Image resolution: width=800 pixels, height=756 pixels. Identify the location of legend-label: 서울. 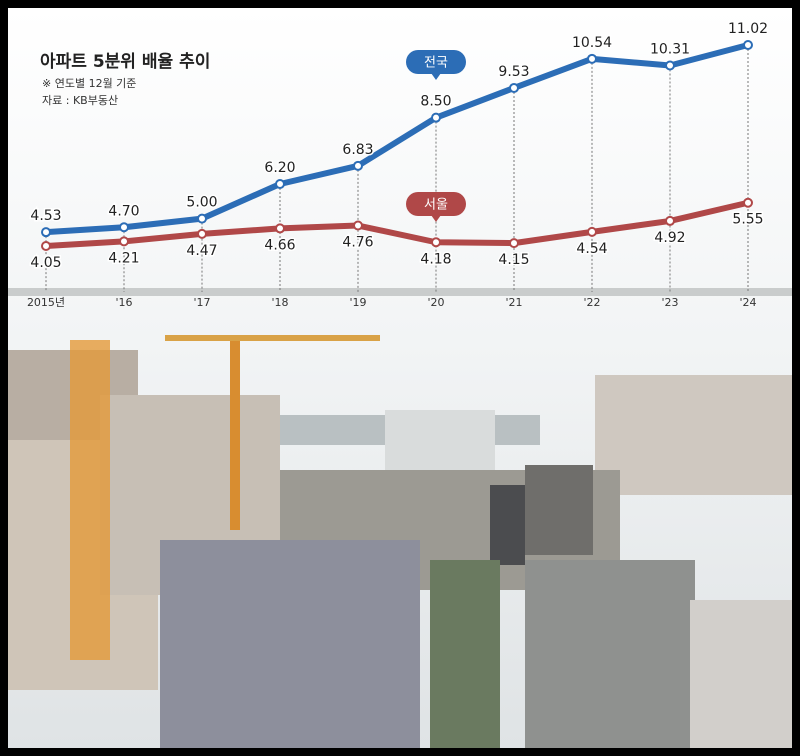
(436, 205).